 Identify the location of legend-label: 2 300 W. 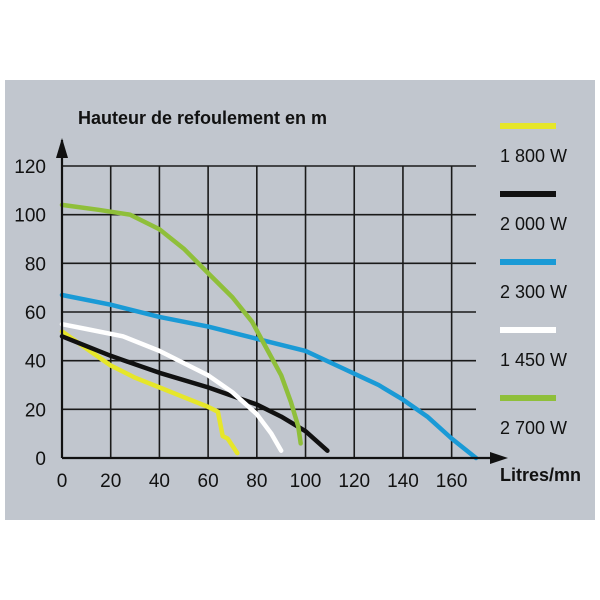
(533, 292).